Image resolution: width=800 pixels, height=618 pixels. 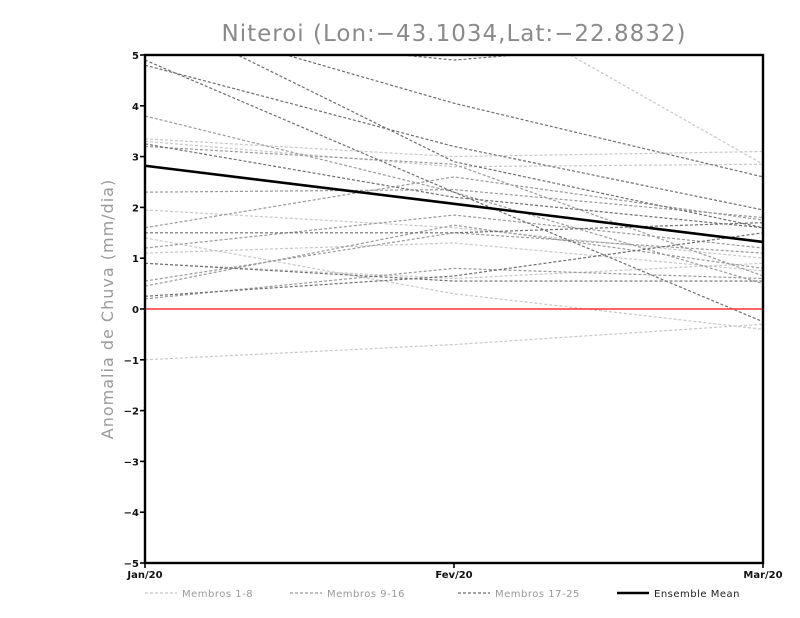 I want to click on legend-label: Membros 1-8, so click(x=217, y=594).